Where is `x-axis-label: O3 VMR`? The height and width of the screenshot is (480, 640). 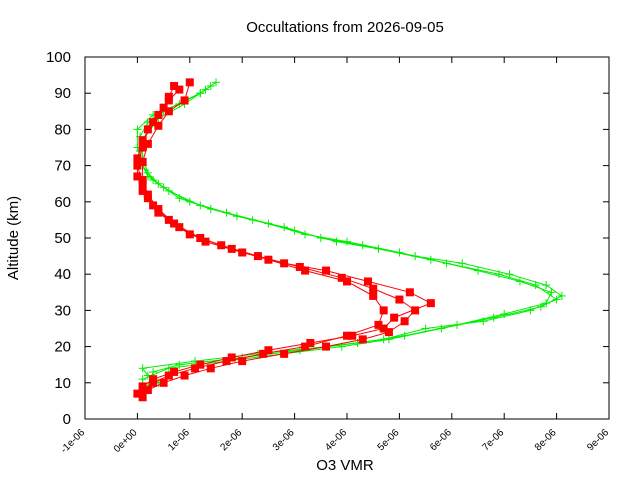 x-axis-label: O3 VMR is located at coordinates (345, 465).